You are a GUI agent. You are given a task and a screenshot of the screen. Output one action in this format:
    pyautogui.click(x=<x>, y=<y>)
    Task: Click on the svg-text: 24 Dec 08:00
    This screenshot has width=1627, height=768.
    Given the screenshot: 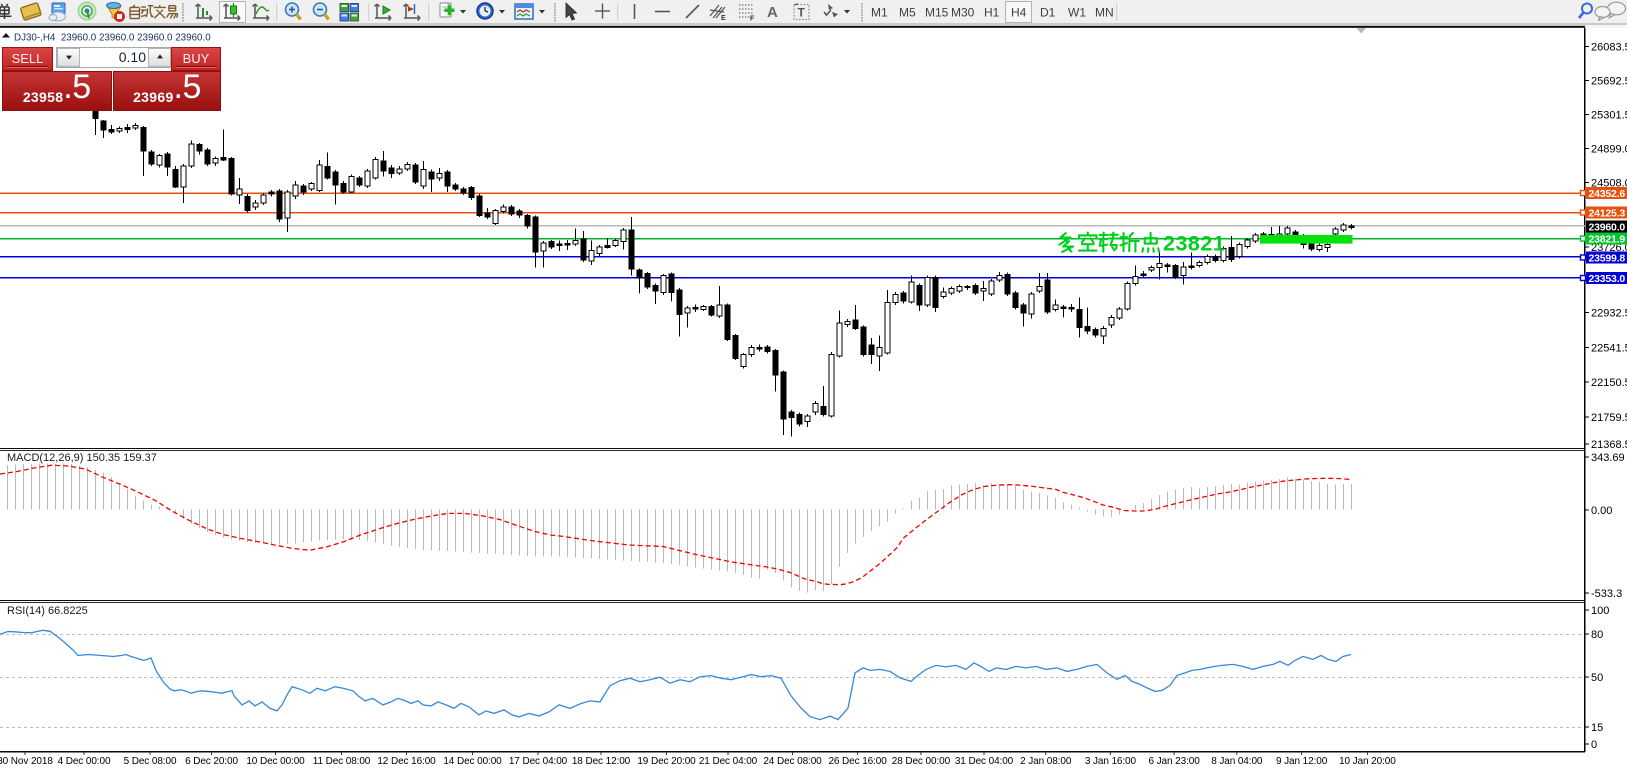 What is the action you would take?
    pyautogui.click(x=792, y=761)
    